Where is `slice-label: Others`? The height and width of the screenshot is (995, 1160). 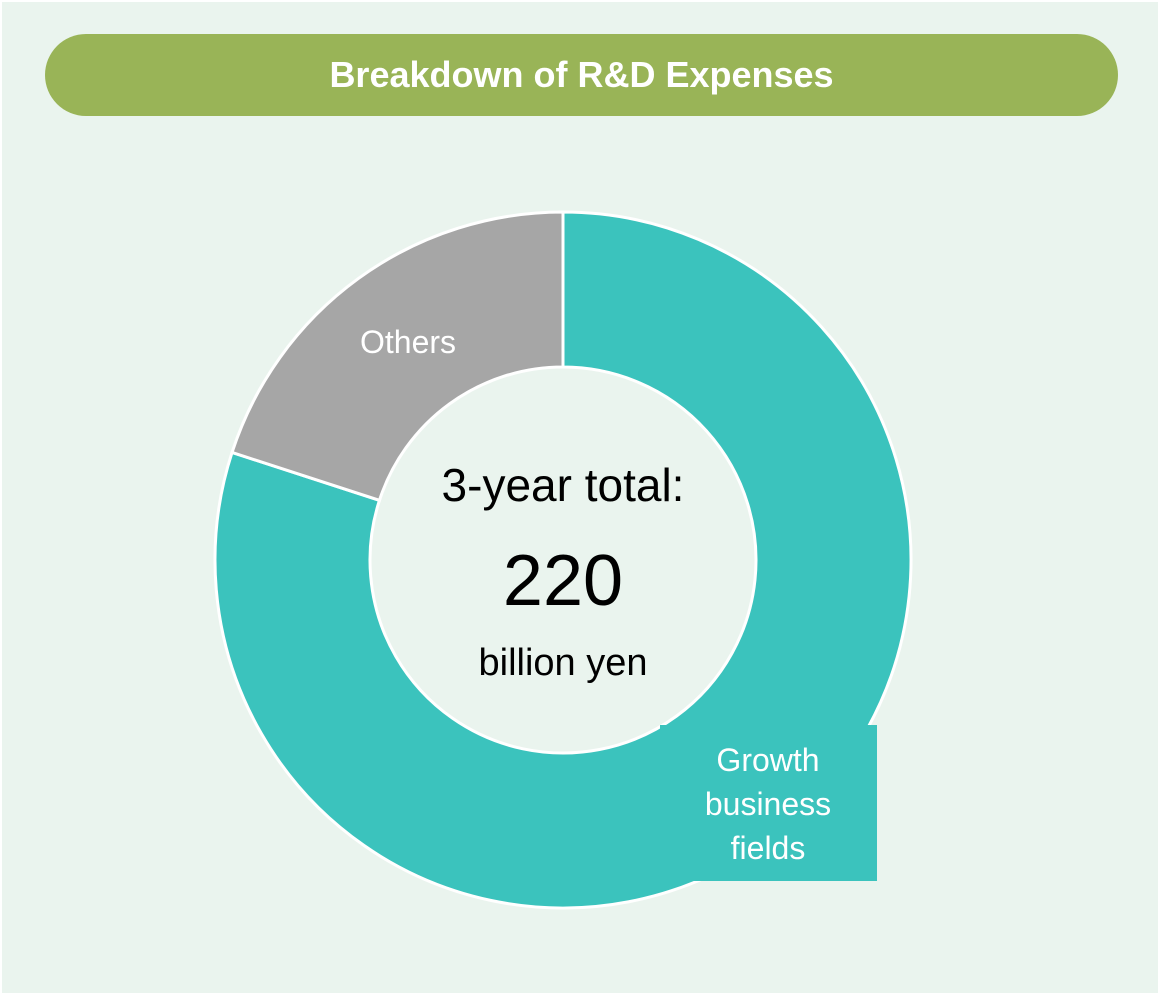 slice-label: Others is located at coordinates (408, 342).